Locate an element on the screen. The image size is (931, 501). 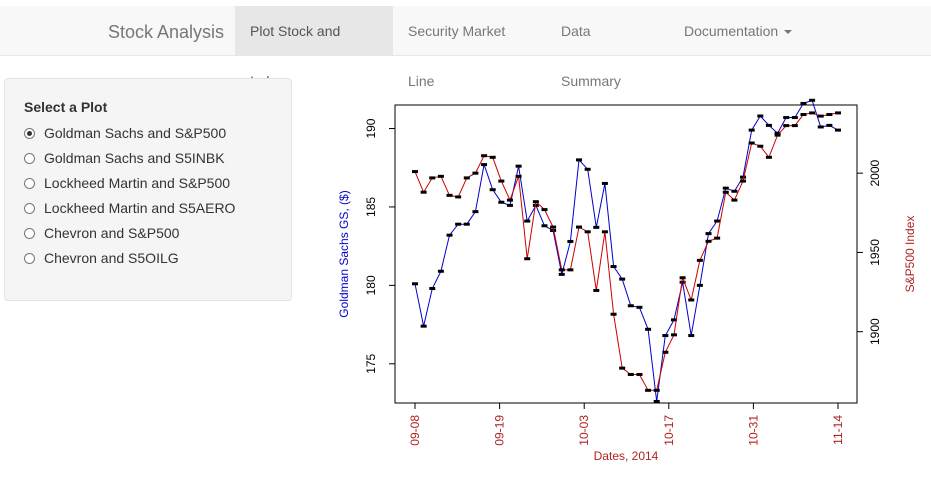
panel-title: Select a Plot is located at coordinates (66, 107).